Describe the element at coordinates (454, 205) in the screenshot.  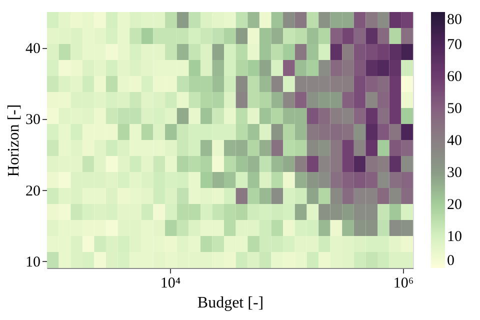
I see `color-bar-label: 20` at that location.